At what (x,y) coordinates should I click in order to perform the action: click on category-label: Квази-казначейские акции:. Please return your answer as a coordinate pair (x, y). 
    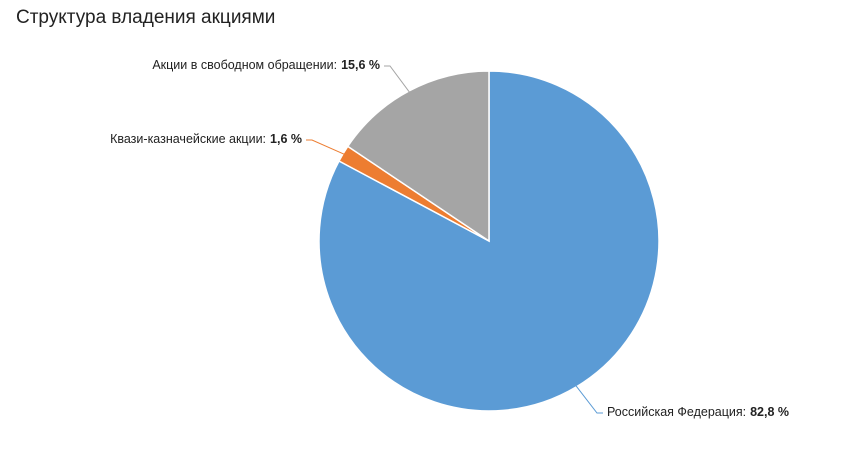
    Looking at the image, I should click on (188, 139).